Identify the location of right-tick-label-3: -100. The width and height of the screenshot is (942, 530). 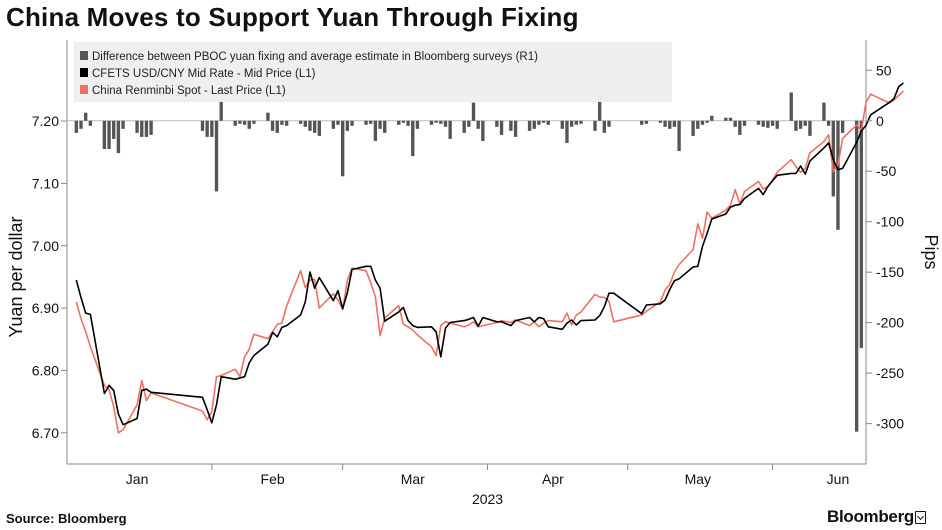
(890, 222).